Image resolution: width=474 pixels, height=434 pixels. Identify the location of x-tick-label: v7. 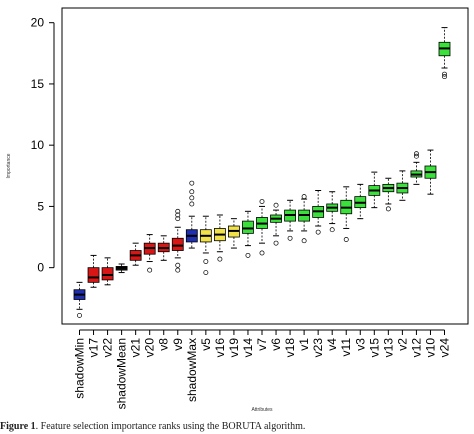
(262, 344).